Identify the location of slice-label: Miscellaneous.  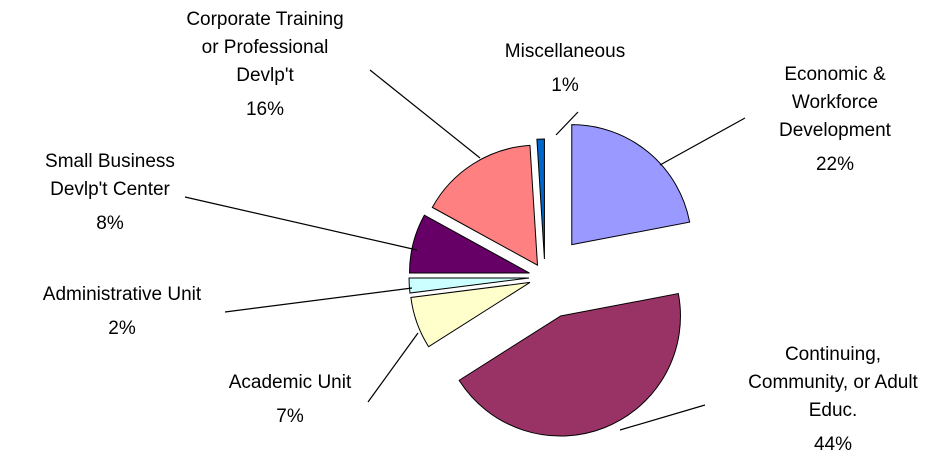
(565, 51).